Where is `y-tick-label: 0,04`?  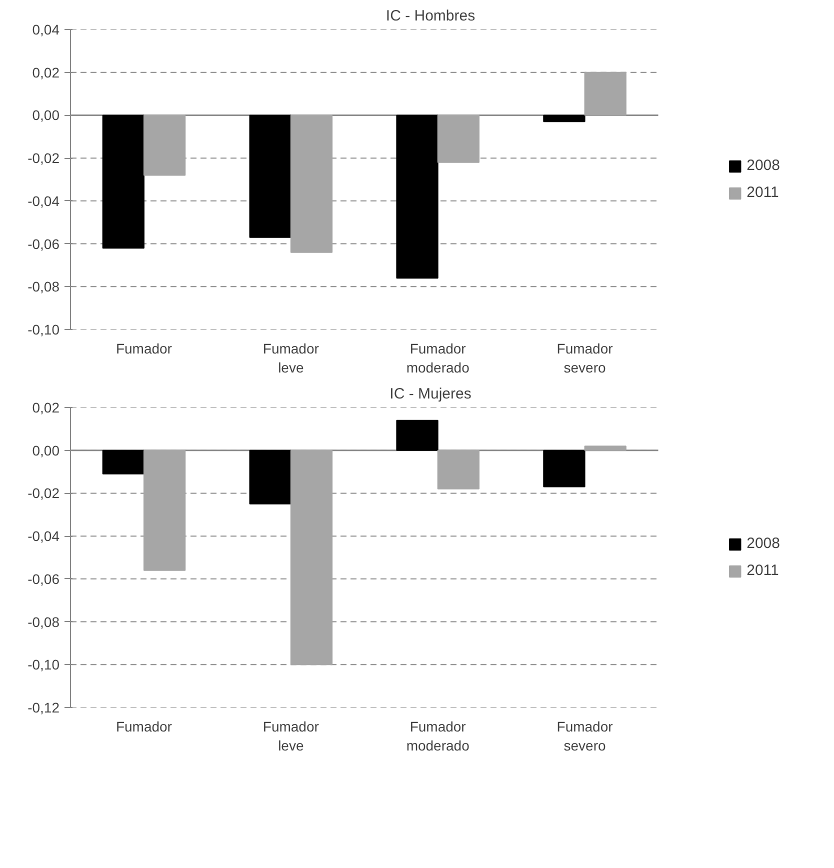
y-tick-label: 0,04 is located at coordinates (46, 30).